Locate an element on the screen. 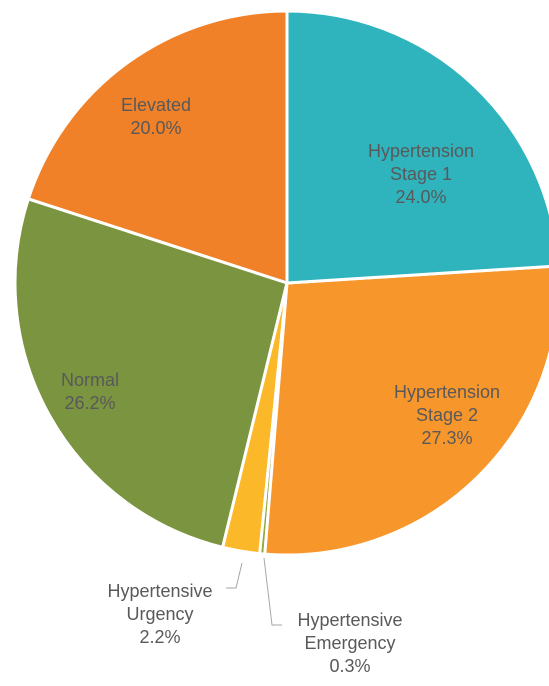 The image size is (549, 686). value-label: 27.3% is located at coordinates (447, 438).